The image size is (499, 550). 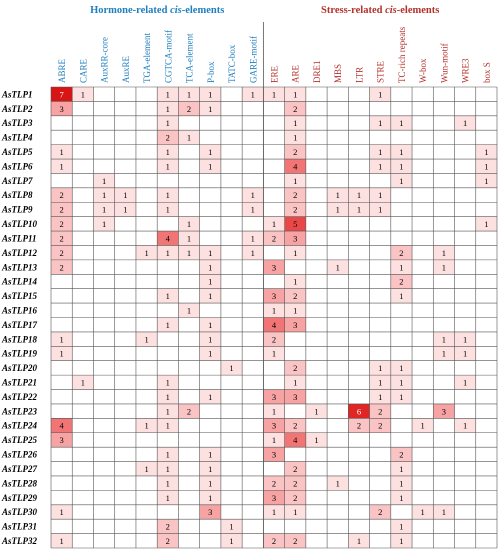 I want to click on cell-value-label: 4, so click(x=274, y=325).